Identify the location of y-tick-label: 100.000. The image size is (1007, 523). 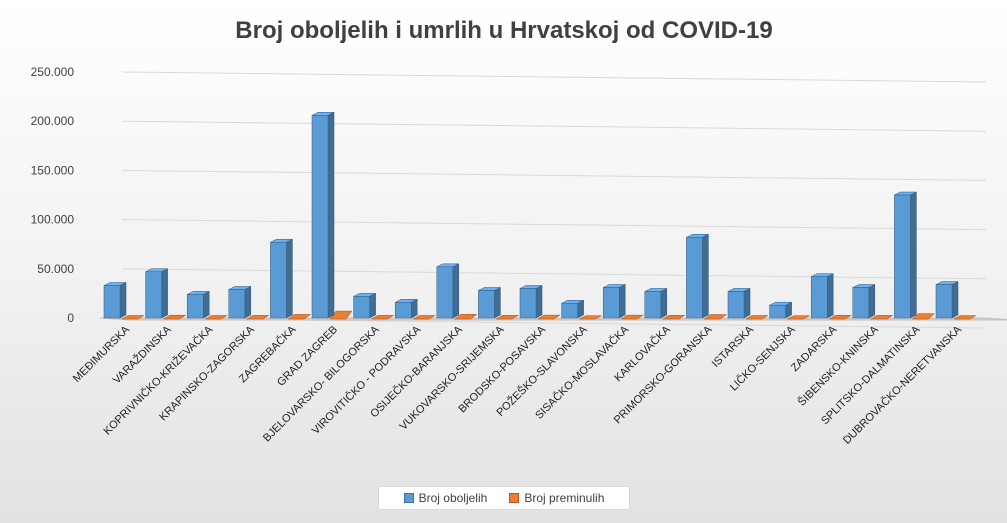
(53, 220).